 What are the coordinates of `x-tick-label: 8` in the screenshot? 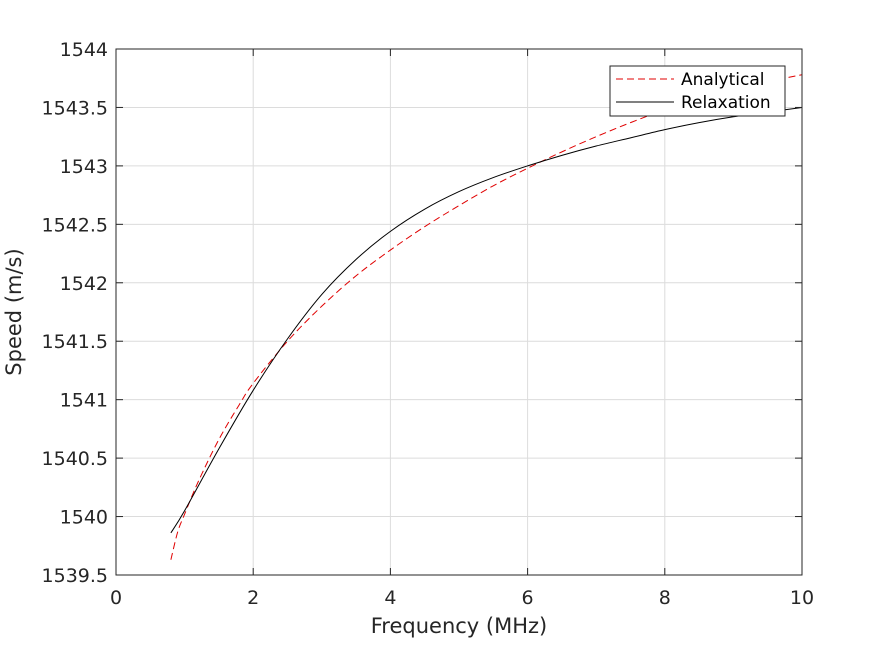 It's located at (665, 598).